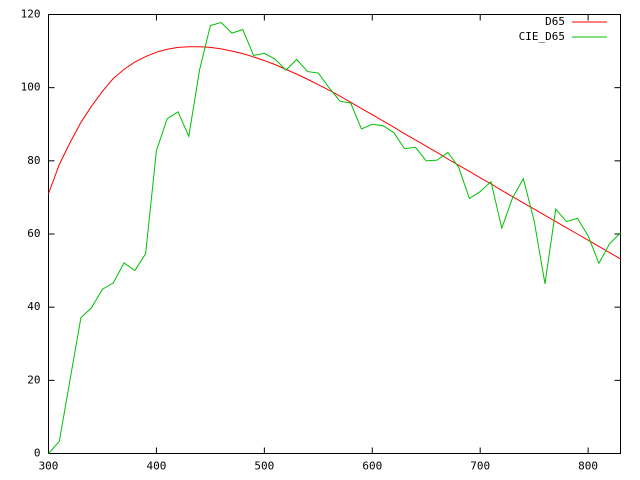  I want to click on x-tick-label: 500, so click(264, 466).